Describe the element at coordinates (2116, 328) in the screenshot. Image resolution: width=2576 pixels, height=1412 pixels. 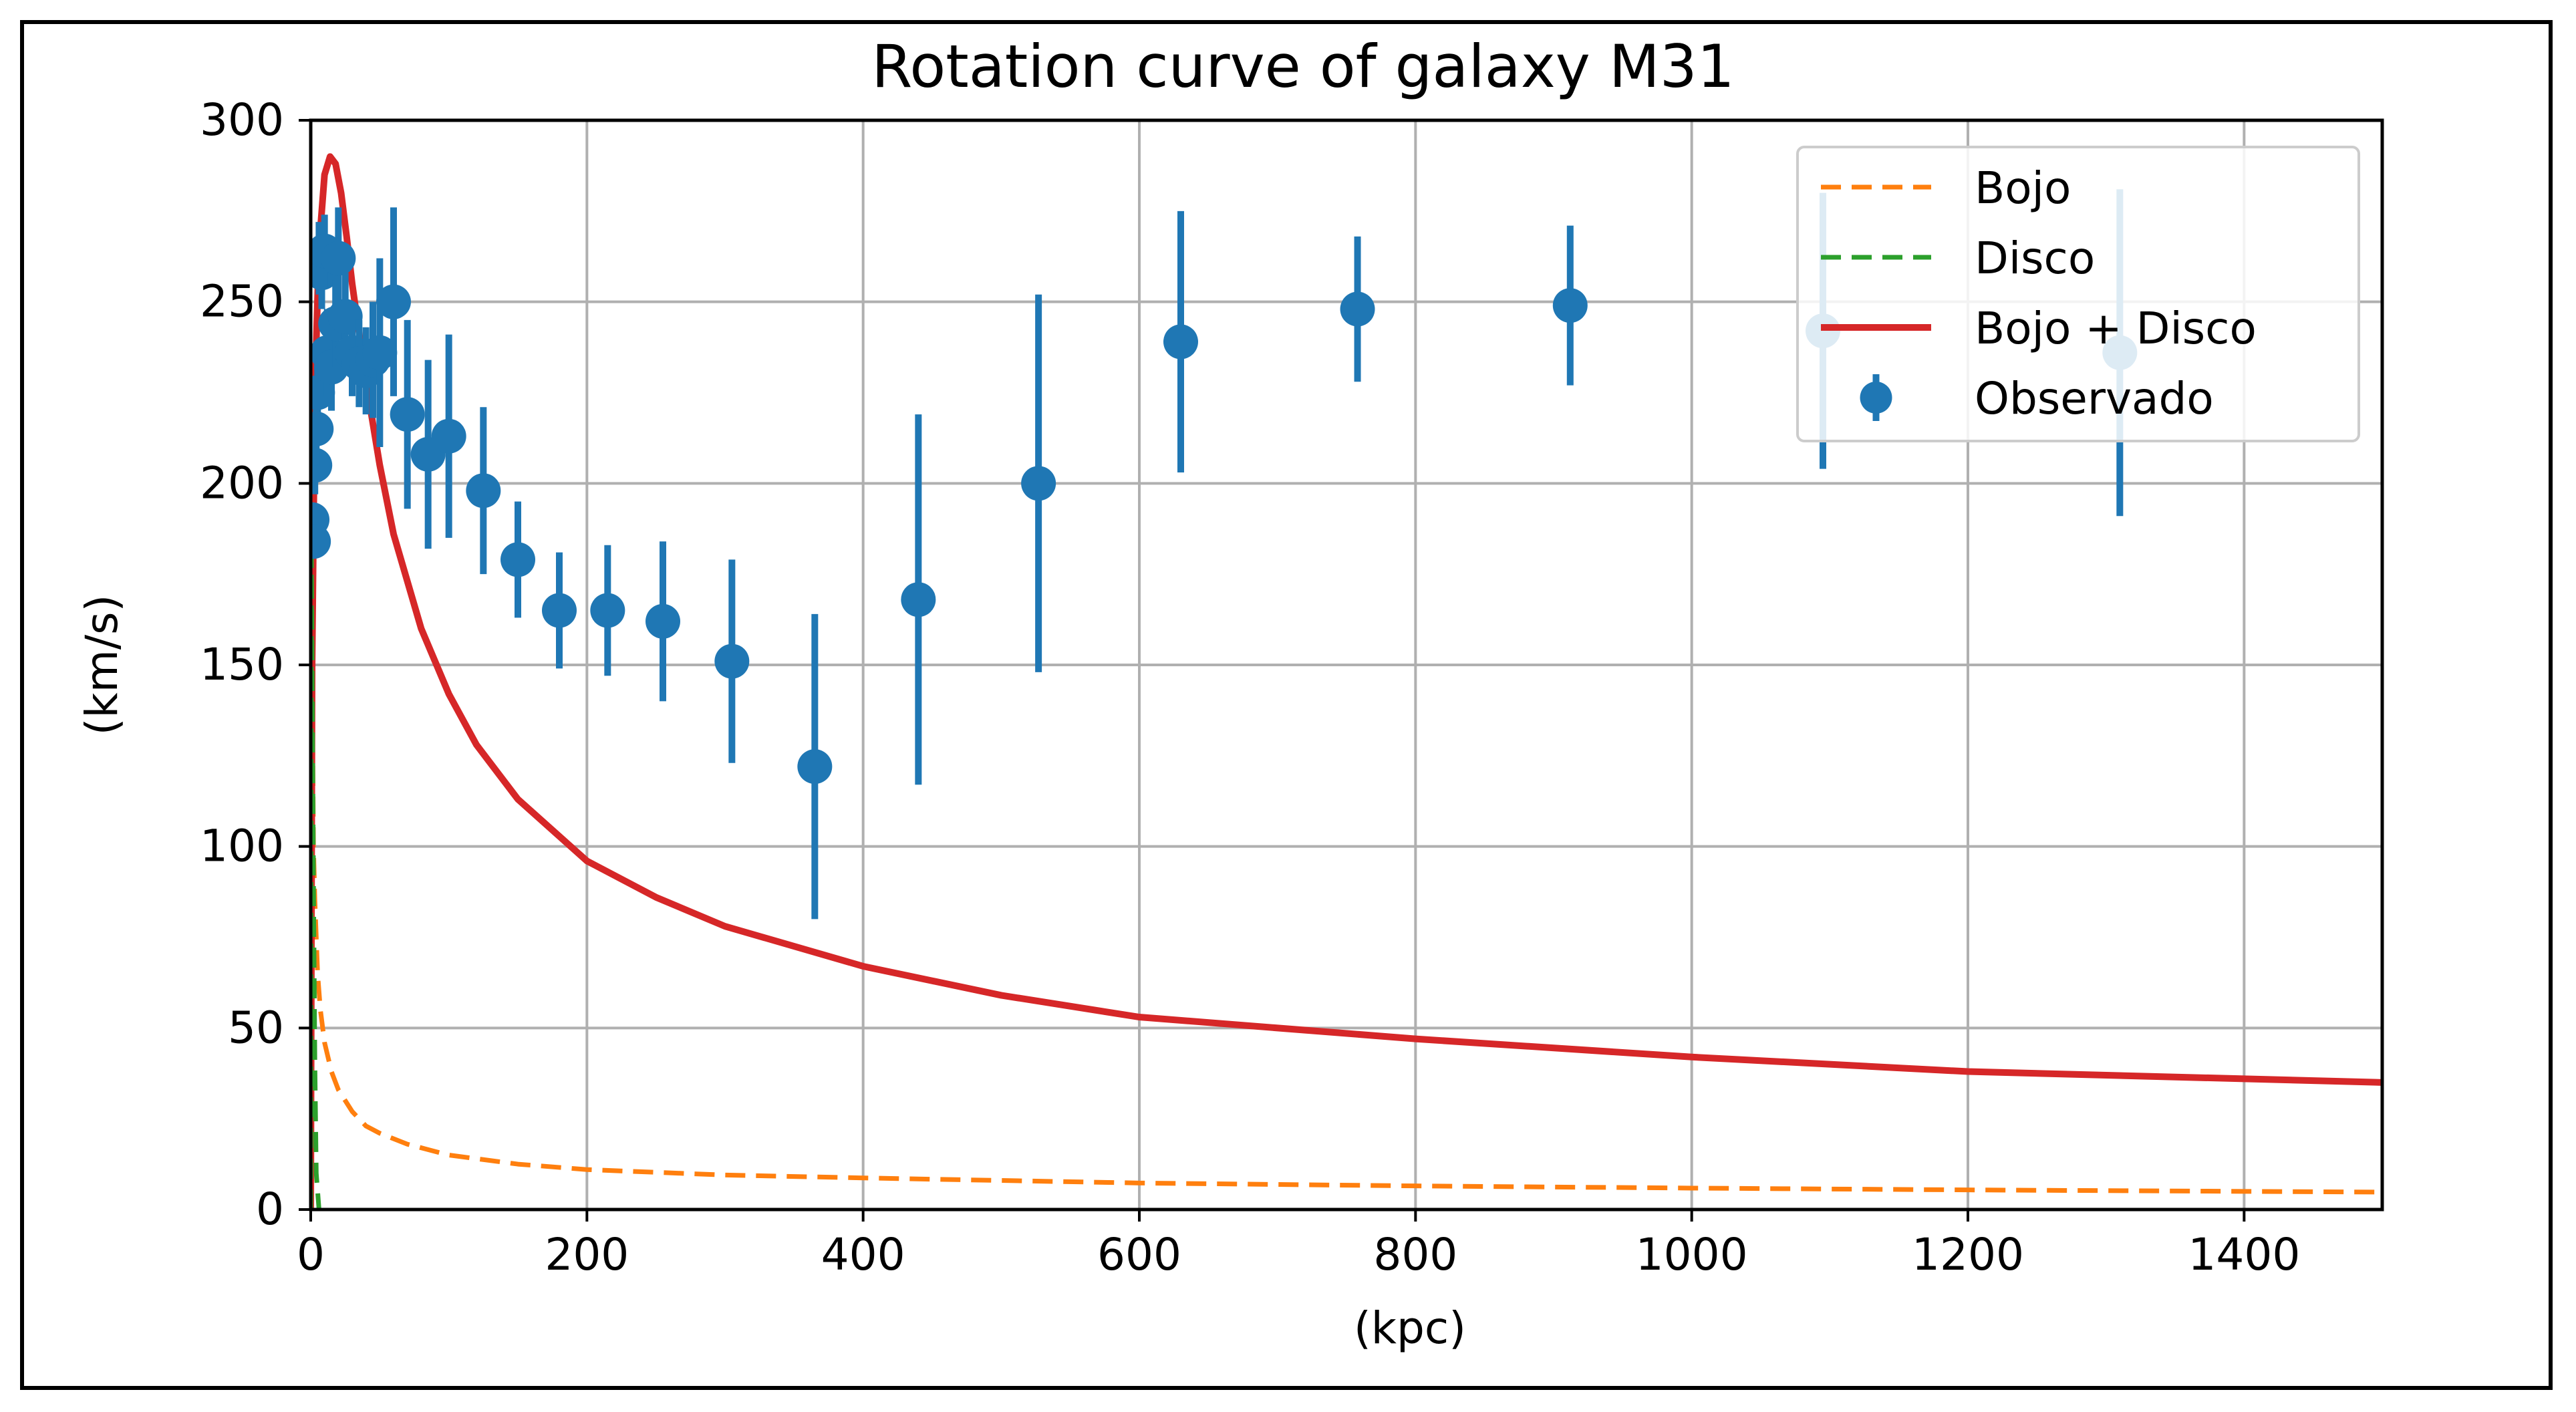
I see `legend-label-total: Bojo + Disco` at that location.